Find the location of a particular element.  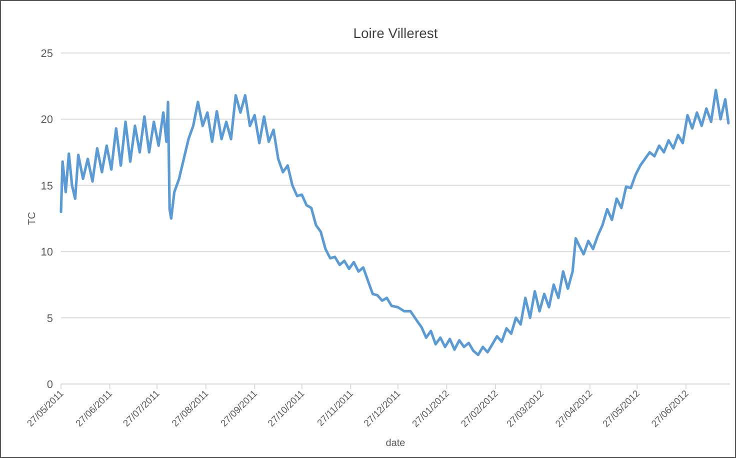

y-tick-label: 5 is located at coordinates (49, 318).